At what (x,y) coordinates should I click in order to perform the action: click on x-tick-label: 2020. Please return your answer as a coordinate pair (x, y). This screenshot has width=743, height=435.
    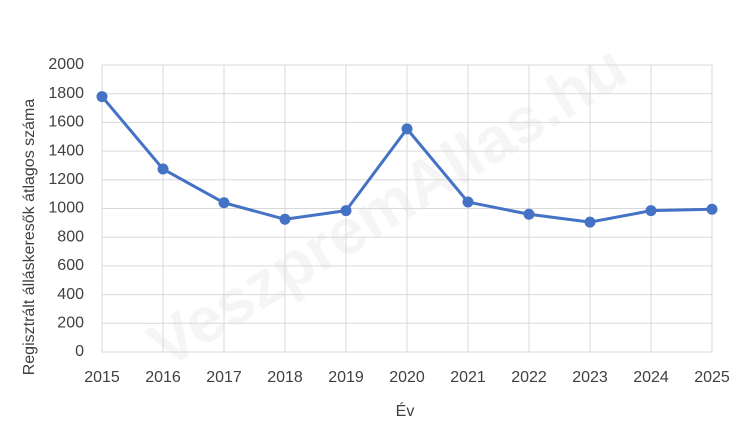
    Looking at the image, I should click on (407, 377).